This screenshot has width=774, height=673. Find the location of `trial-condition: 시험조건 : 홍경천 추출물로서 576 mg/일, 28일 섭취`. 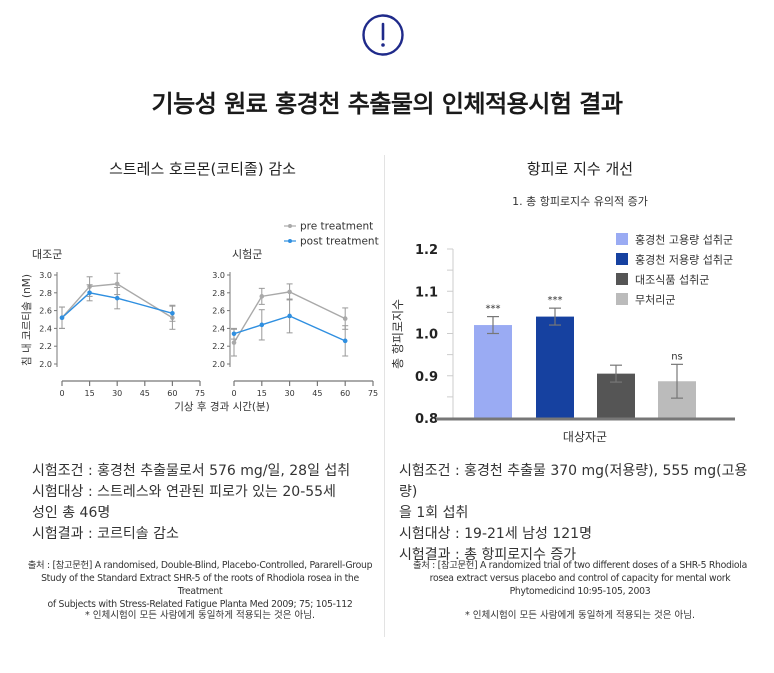

trial-condition: 시험조건 : 홍경천 추출물로서 576 mg/일, 28일 섭취 is located at coordinates (191, 471).